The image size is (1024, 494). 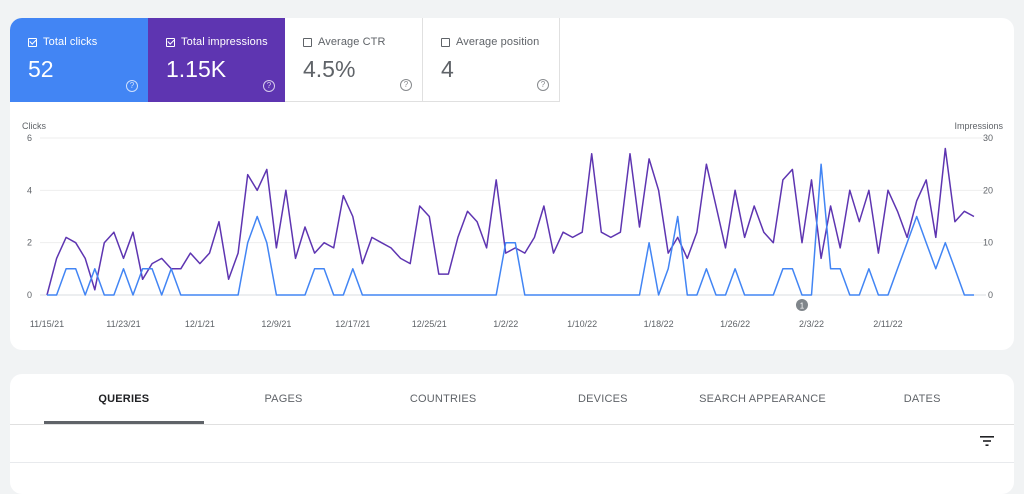 What do you see at coordinates (352, 42) in the screenshot?
I see `metric-label: Average CTR` at bounding box center [352, 42].